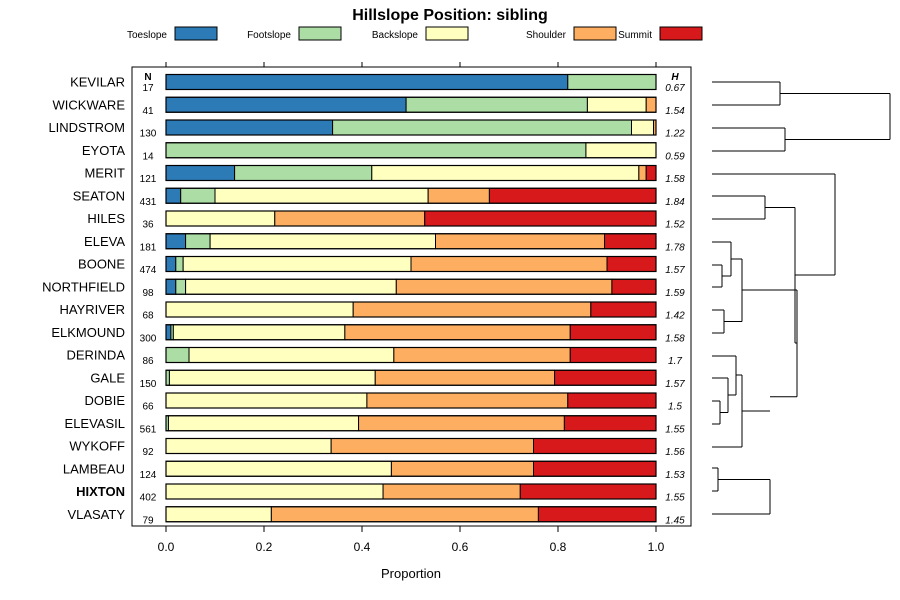 The height and width of the screenshot is (600, 900). Describe the element at coordinates (148, 111) in the screenshot. I see `n-value-wickware: 41` at that location.